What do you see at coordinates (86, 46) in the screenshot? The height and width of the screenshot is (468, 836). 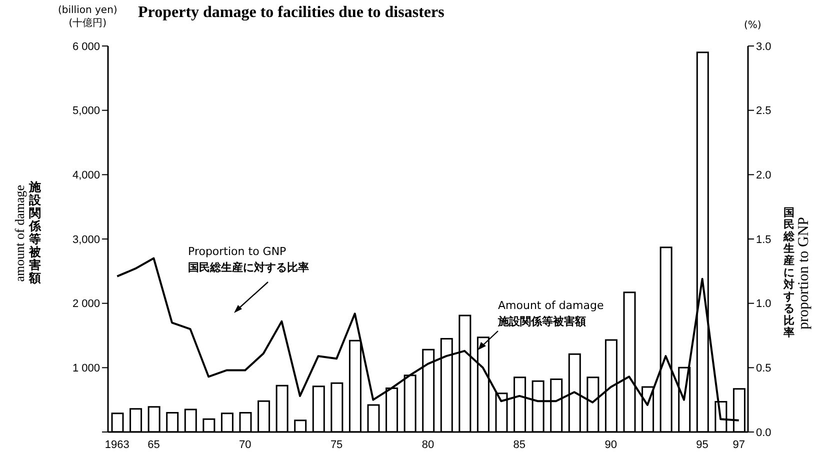 I see `y-tick-label: 6 000` at bounding box center [86, 46].